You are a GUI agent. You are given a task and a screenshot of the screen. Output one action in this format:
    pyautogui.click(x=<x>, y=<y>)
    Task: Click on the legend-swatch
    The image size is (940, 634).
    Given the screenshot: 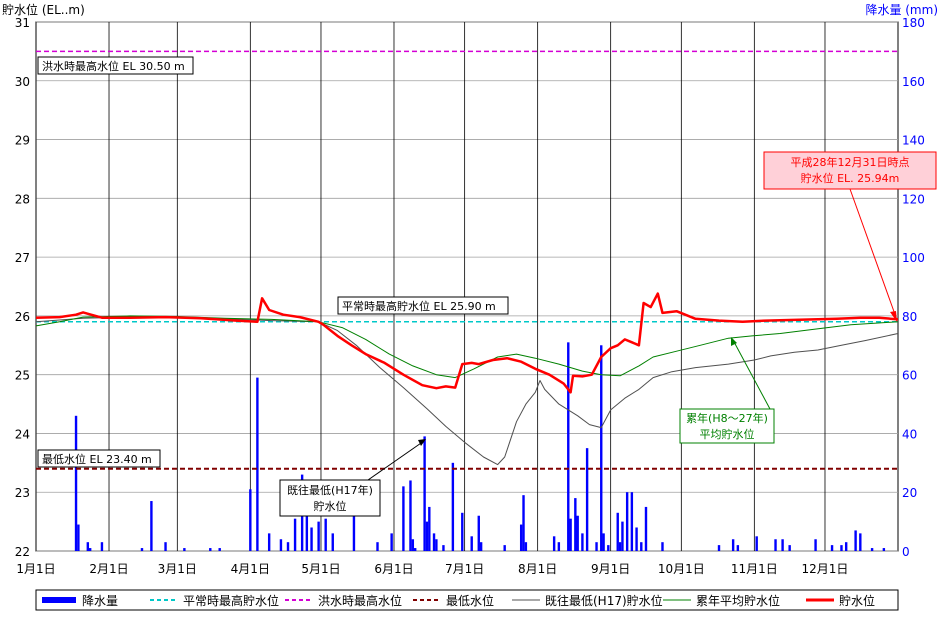 What is the action you would take?
    pyautogui.click(x=59, y=600)
    